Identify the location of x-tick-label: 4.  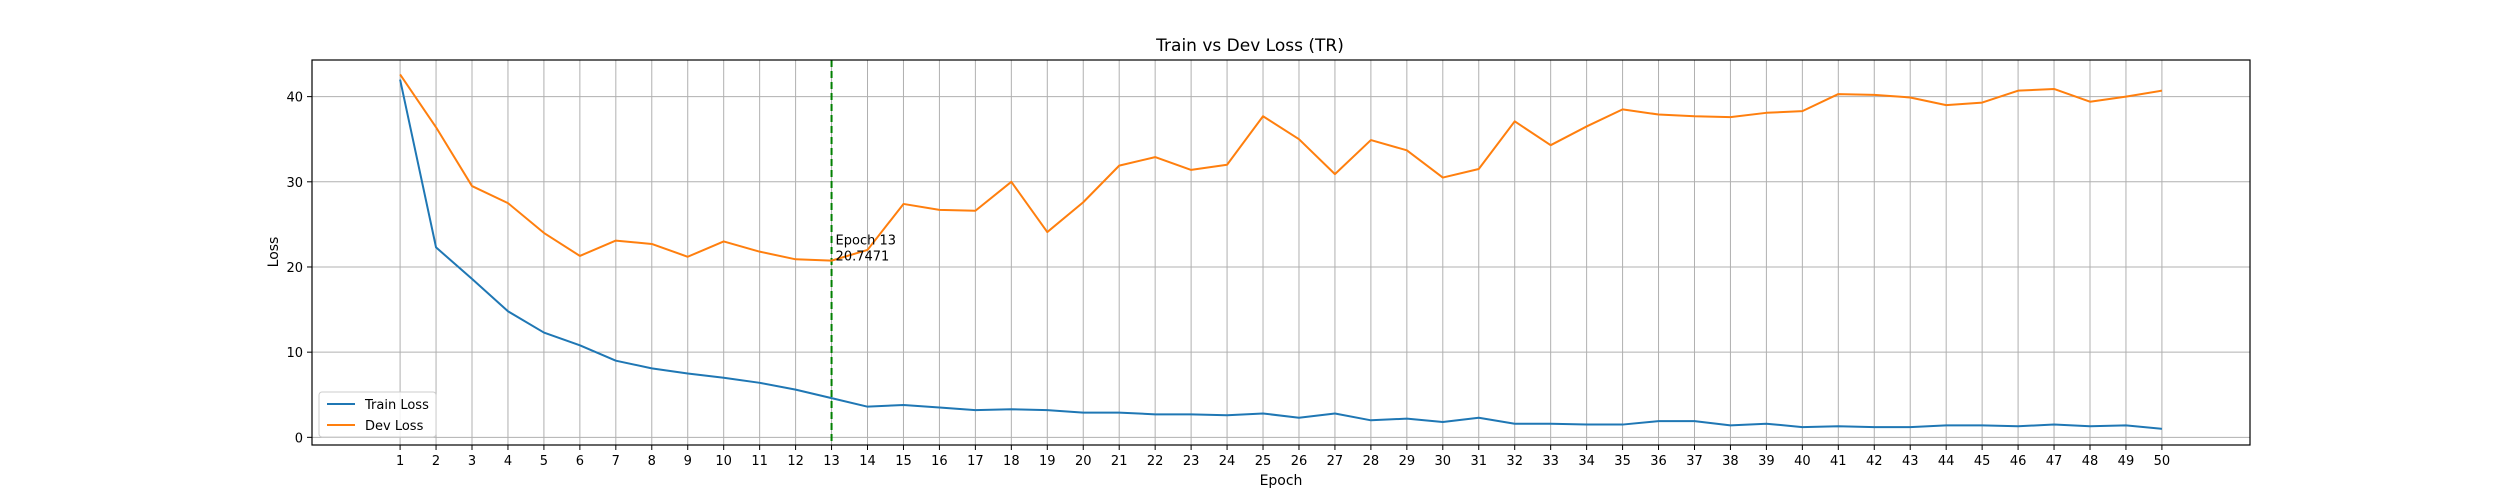
(508, 461).